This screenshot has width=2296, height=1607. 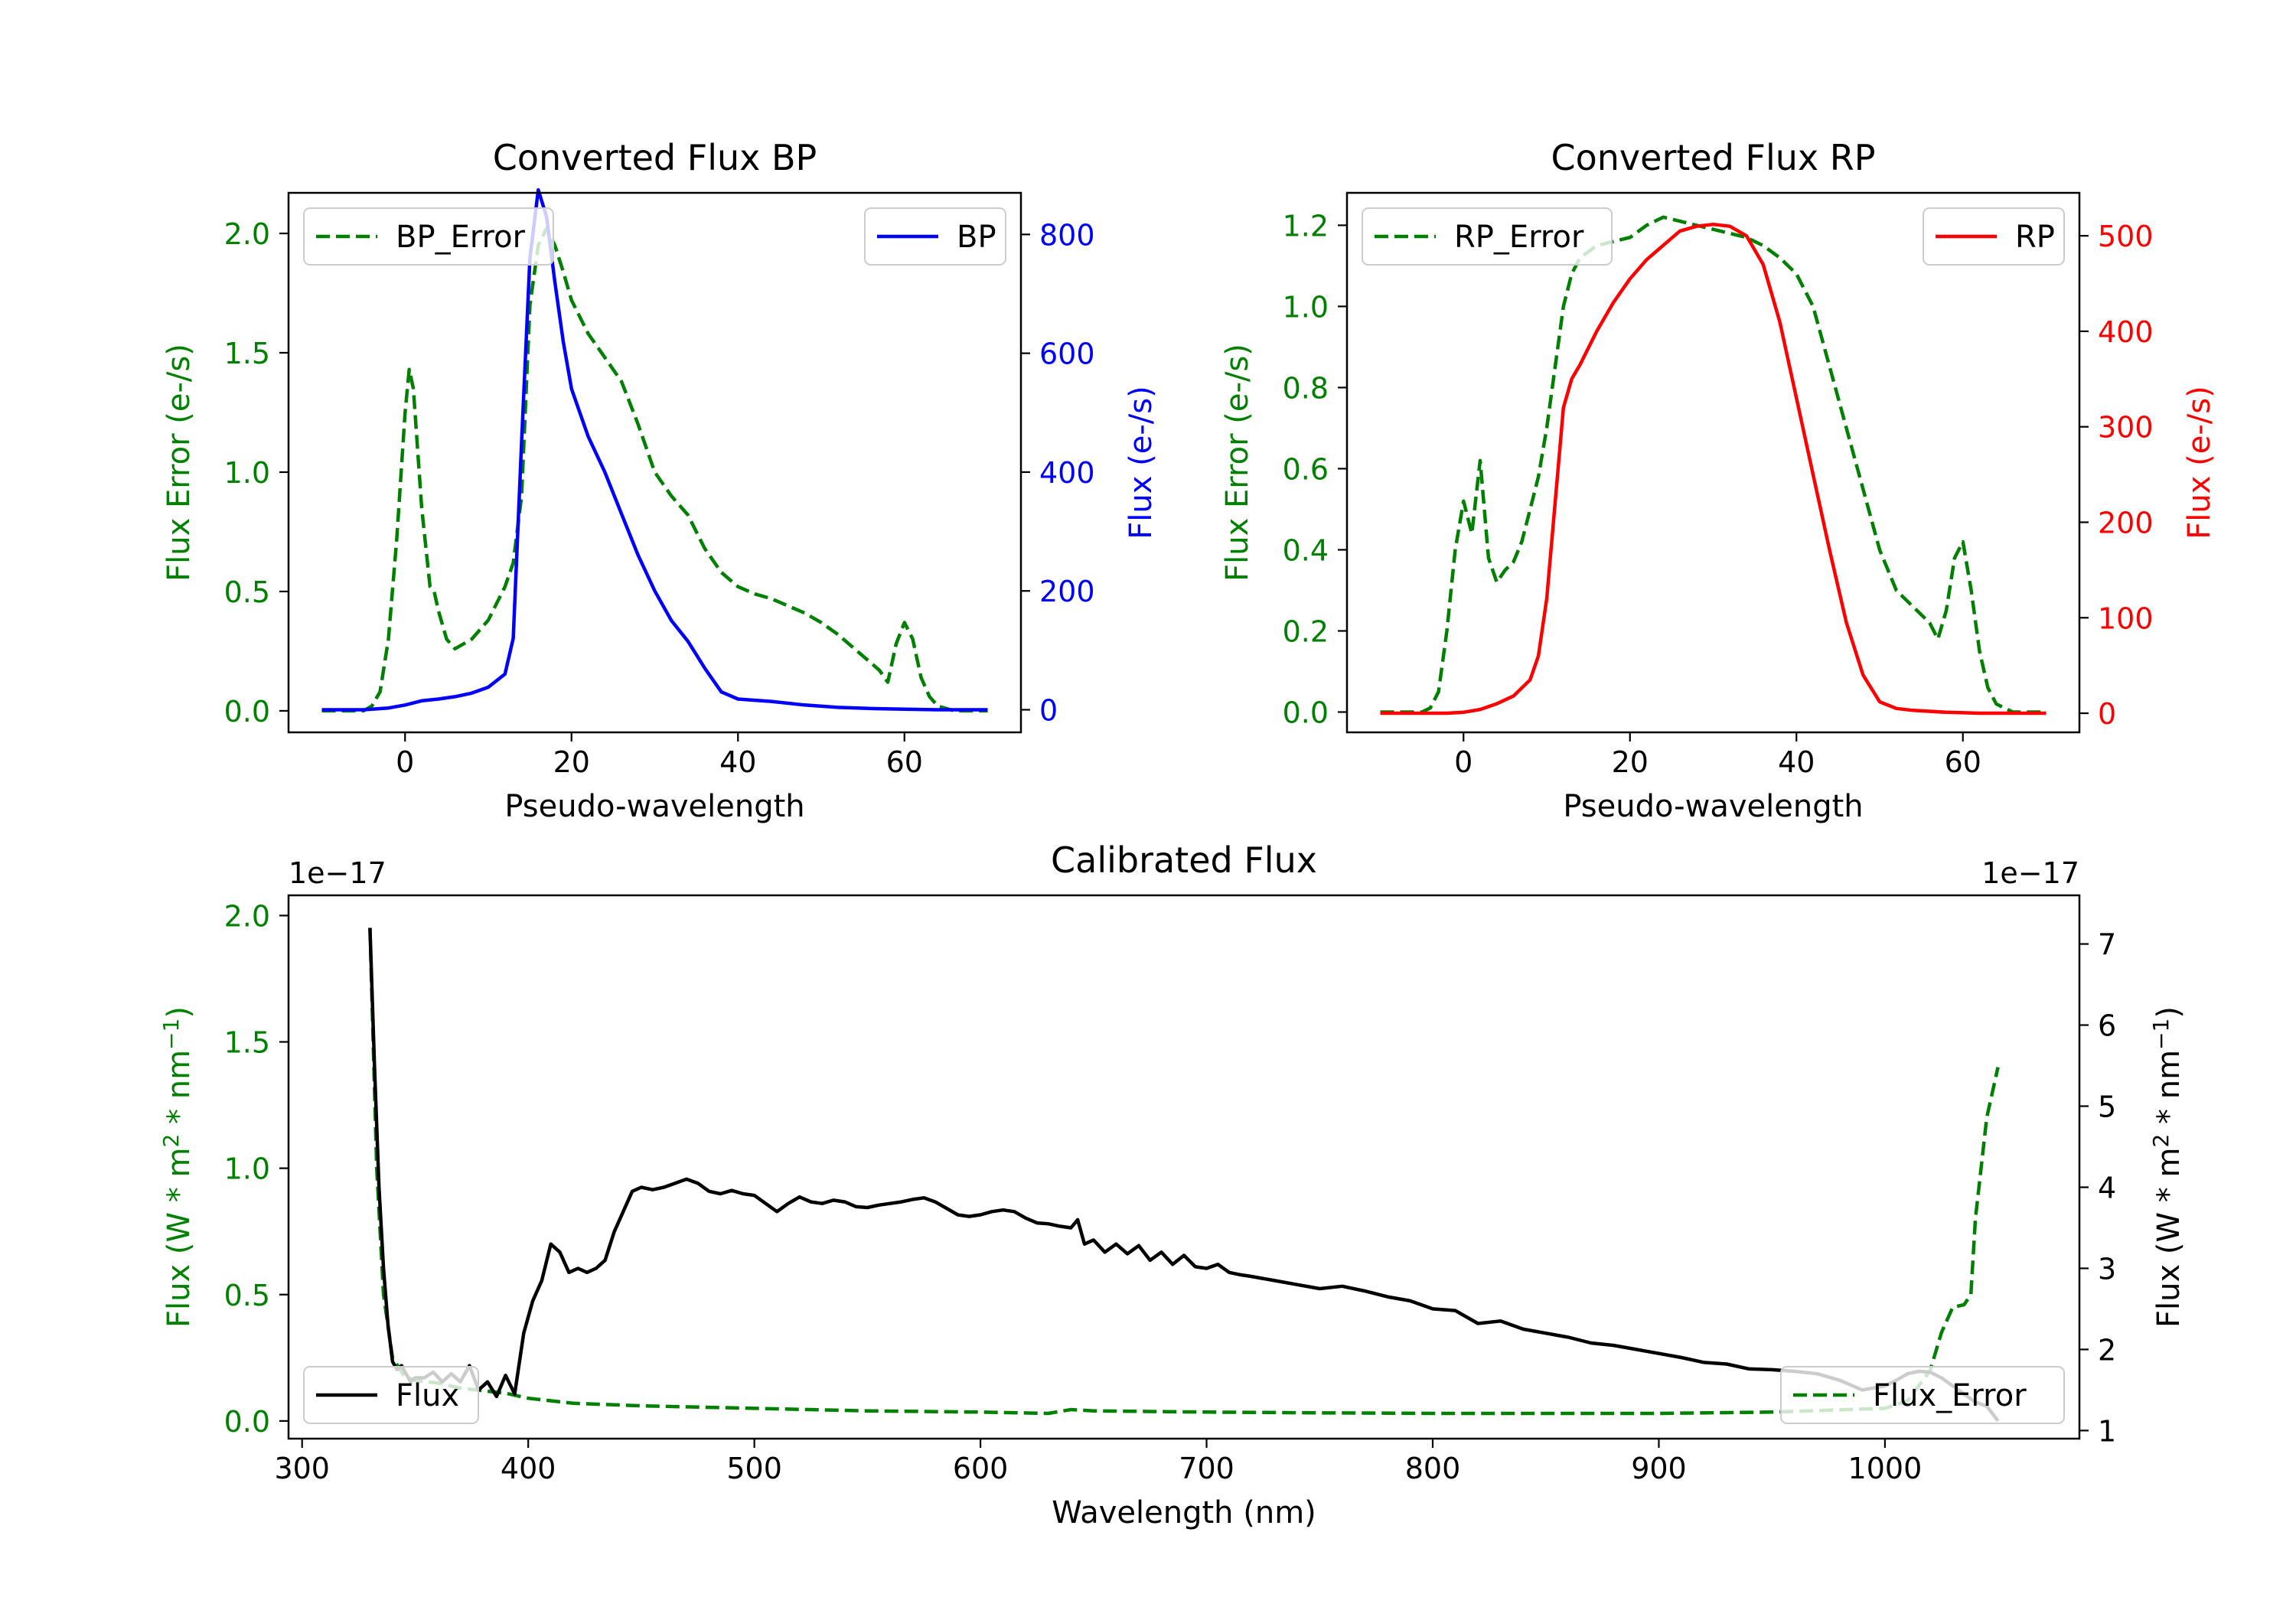 What do you see at coordinates (1067, 354) in the screenshot?
I see `bp-ytick-right-label: 600` at bounding box center [1067, 354].